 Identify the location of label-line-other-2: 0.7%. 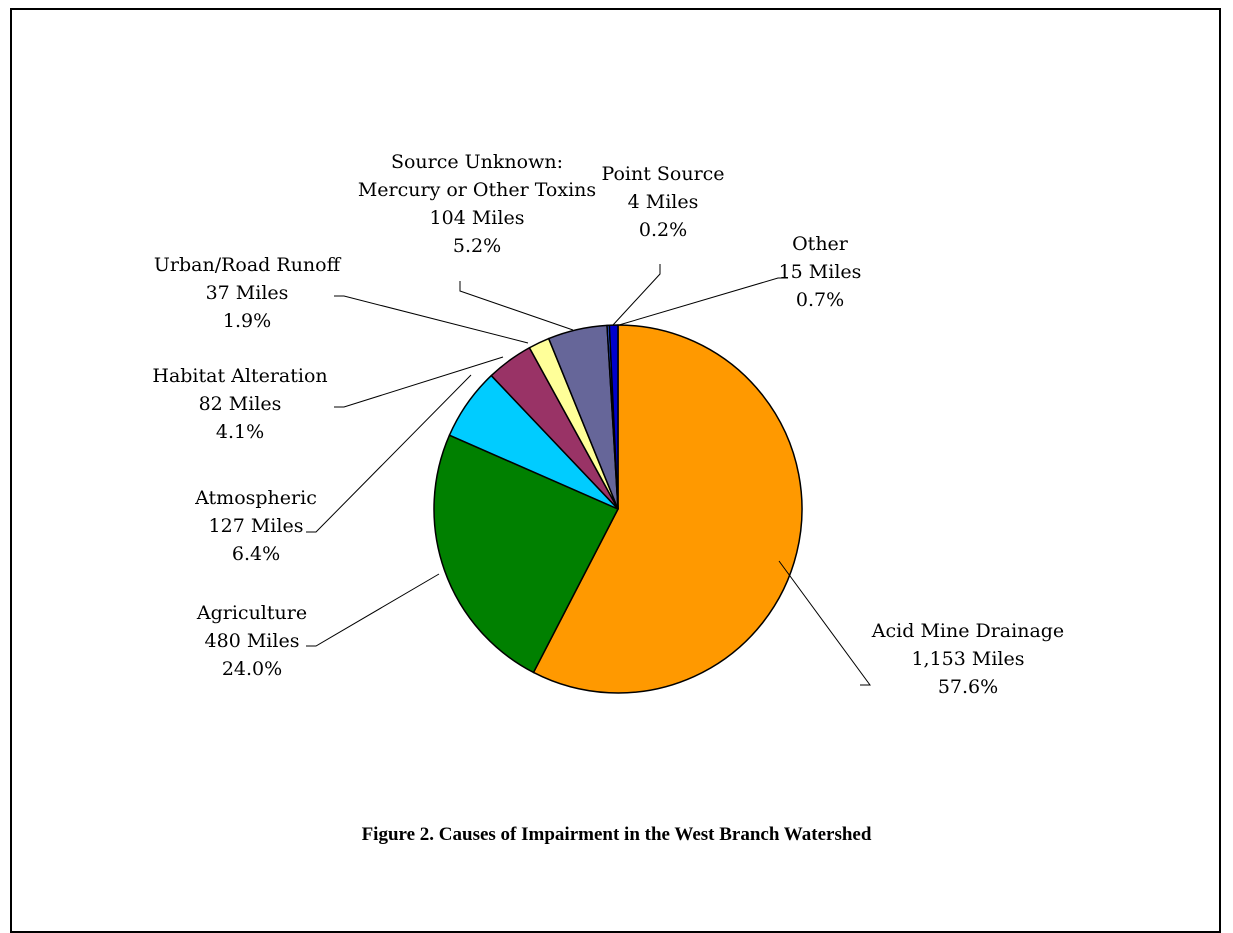
(820, 300).